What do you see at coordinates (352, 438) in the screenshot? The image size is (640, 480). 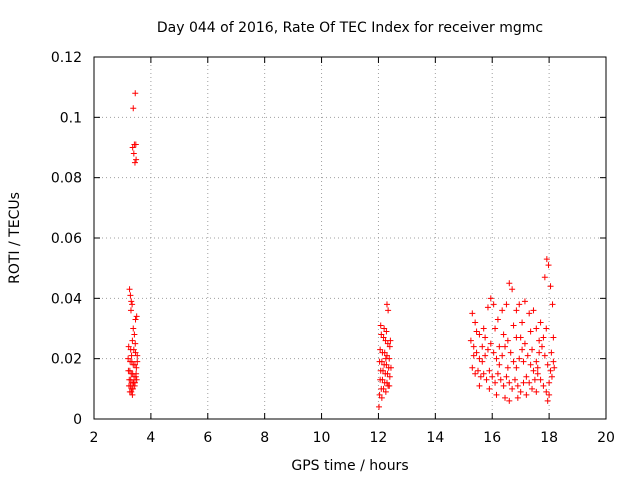 I see `x-axis-tick-labels: 2 4 6 8 10 12 14 16 18 20` at bounding box center [352, 438].